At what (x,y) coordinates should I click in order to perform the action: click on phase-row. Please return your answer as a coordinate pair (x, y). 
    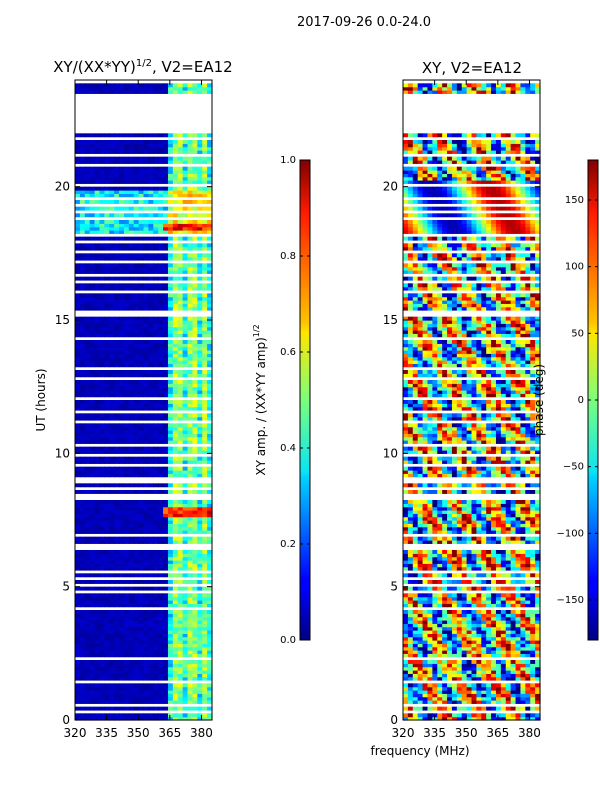
    Looking at the image, I should click on (472, 685).